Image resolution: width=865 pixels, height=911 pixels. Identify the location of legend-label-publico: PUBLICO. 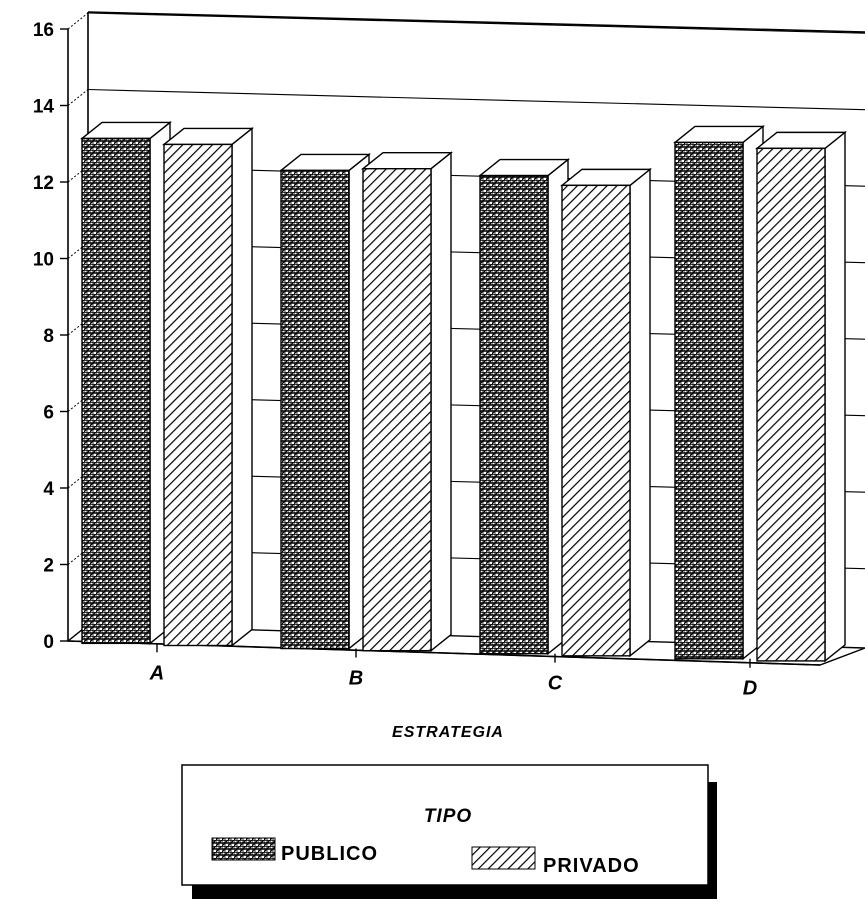
(329, 854).